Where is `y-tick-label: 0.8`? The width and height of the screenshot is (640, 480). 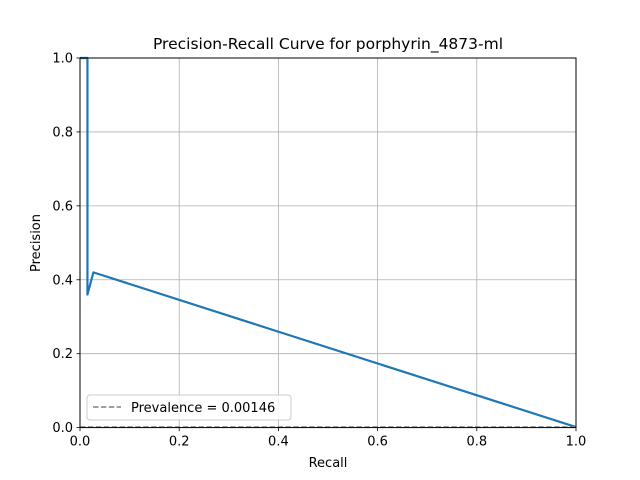
y-tick-label: 0.8 is located at coordinates (62, 132).